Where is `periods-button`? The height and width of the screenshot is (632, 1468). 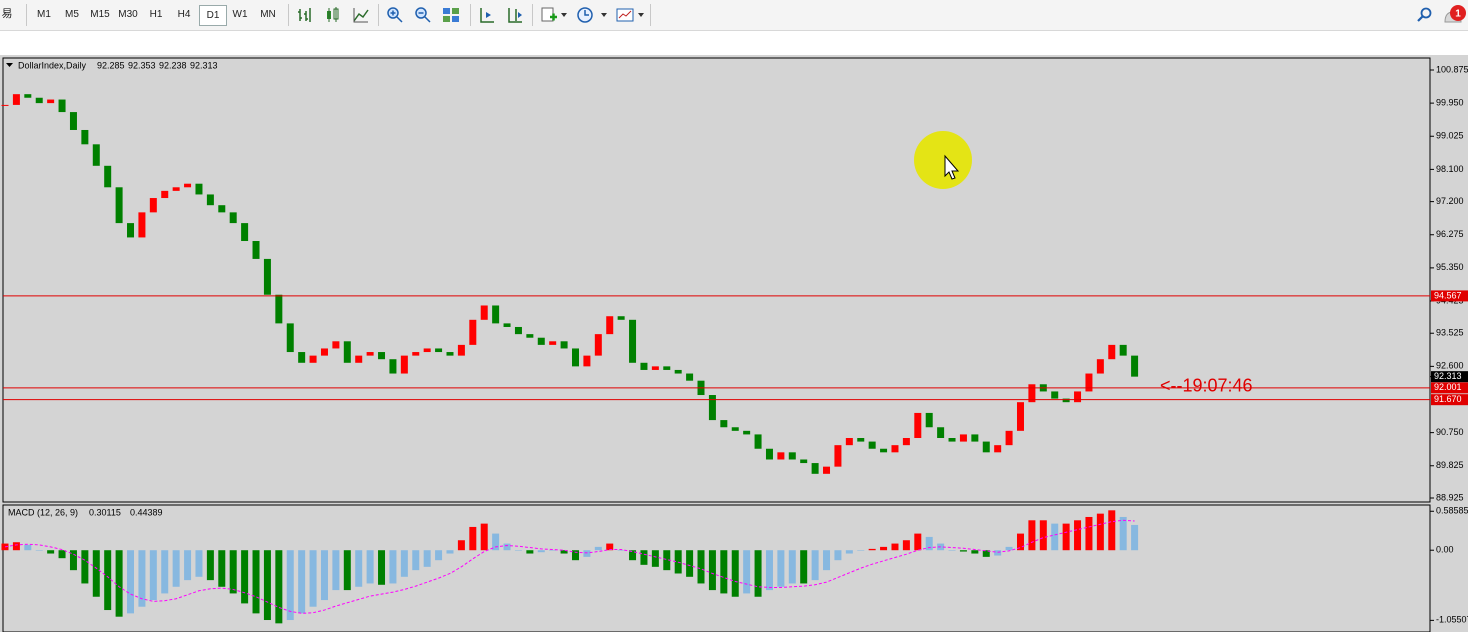 periods-button is located at coordinates (585, 15).